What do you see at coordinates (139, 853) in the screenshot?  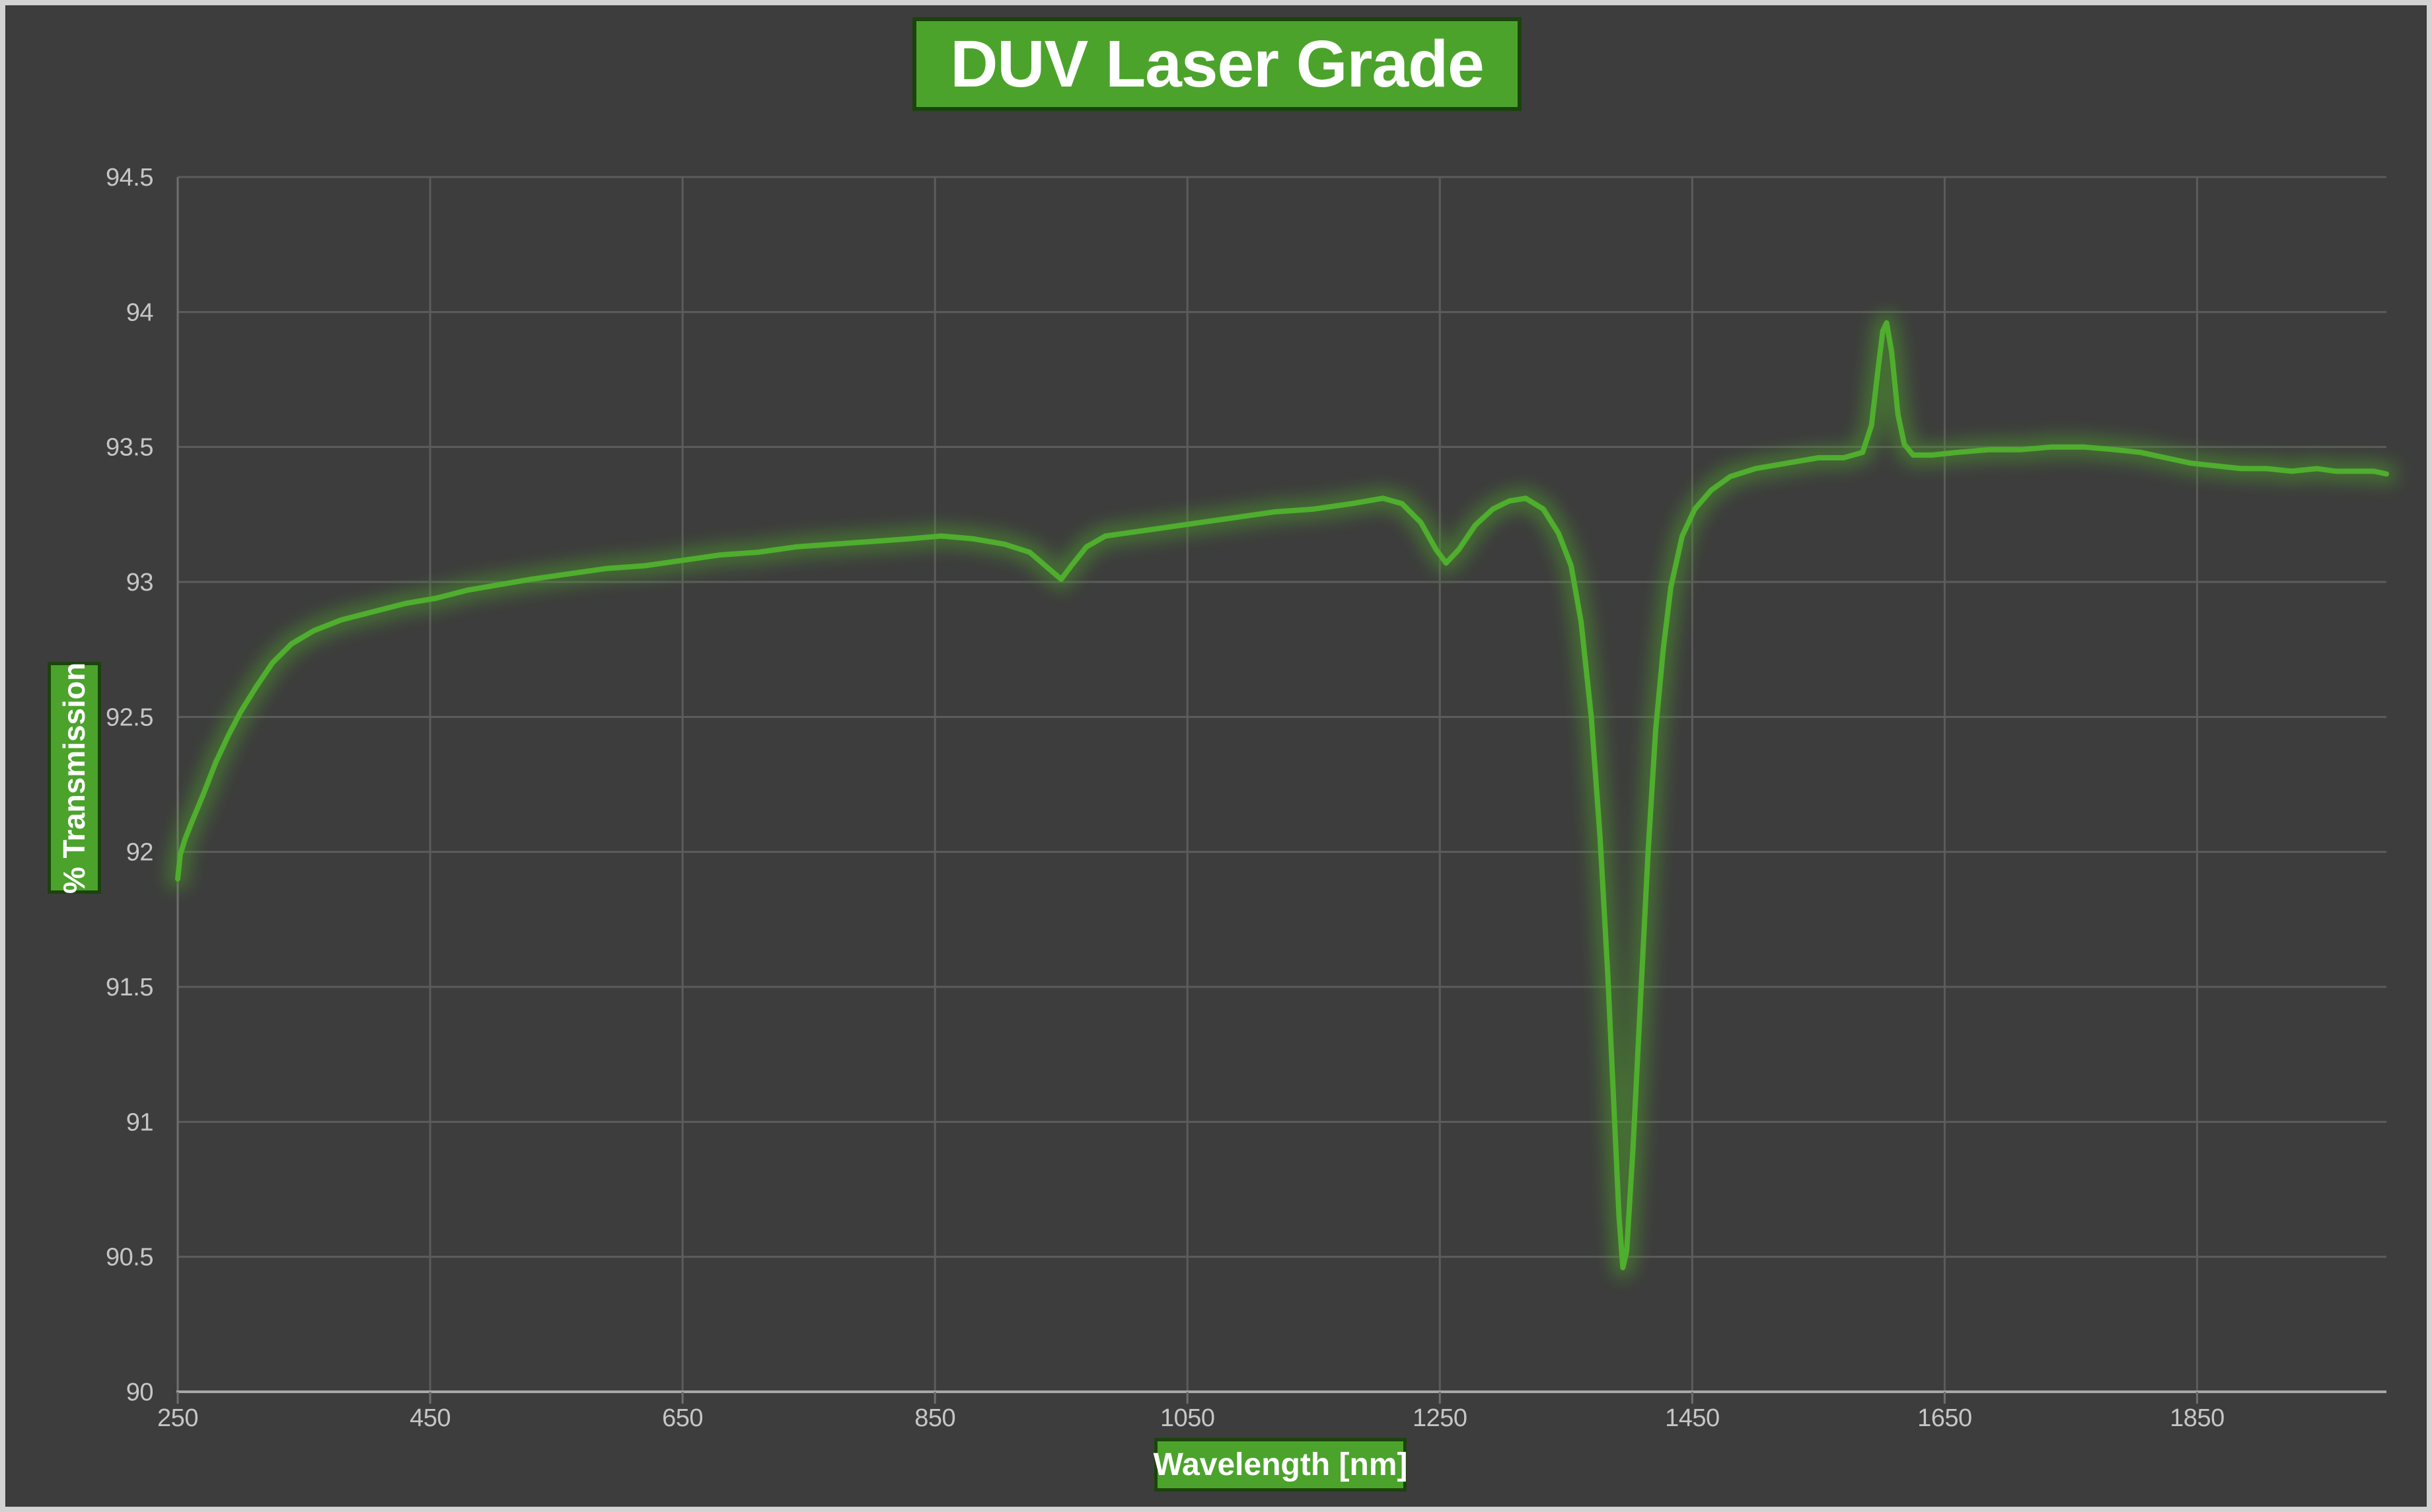 I see `y-tick-label: 92` at bounding box center [139, 853].